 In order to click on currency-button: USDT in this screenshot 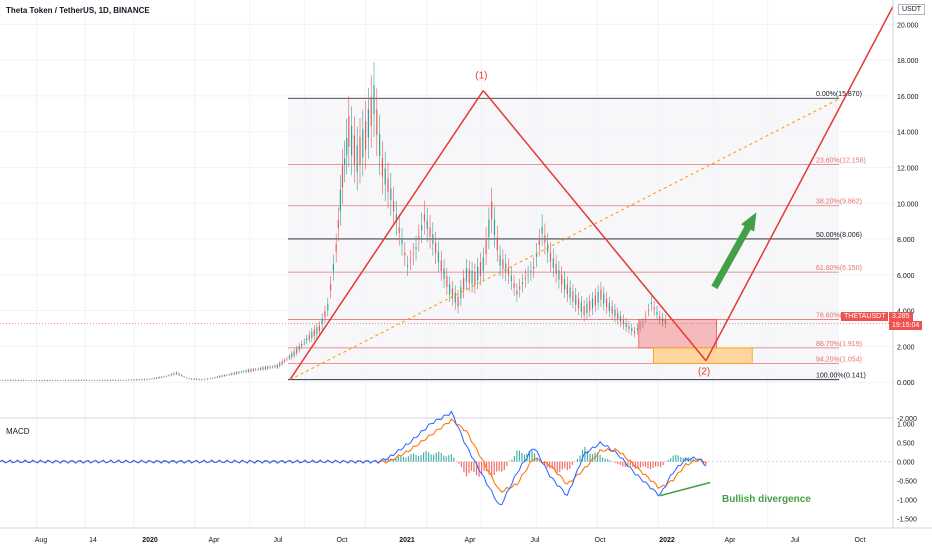, I will do `click(912, 9)`.